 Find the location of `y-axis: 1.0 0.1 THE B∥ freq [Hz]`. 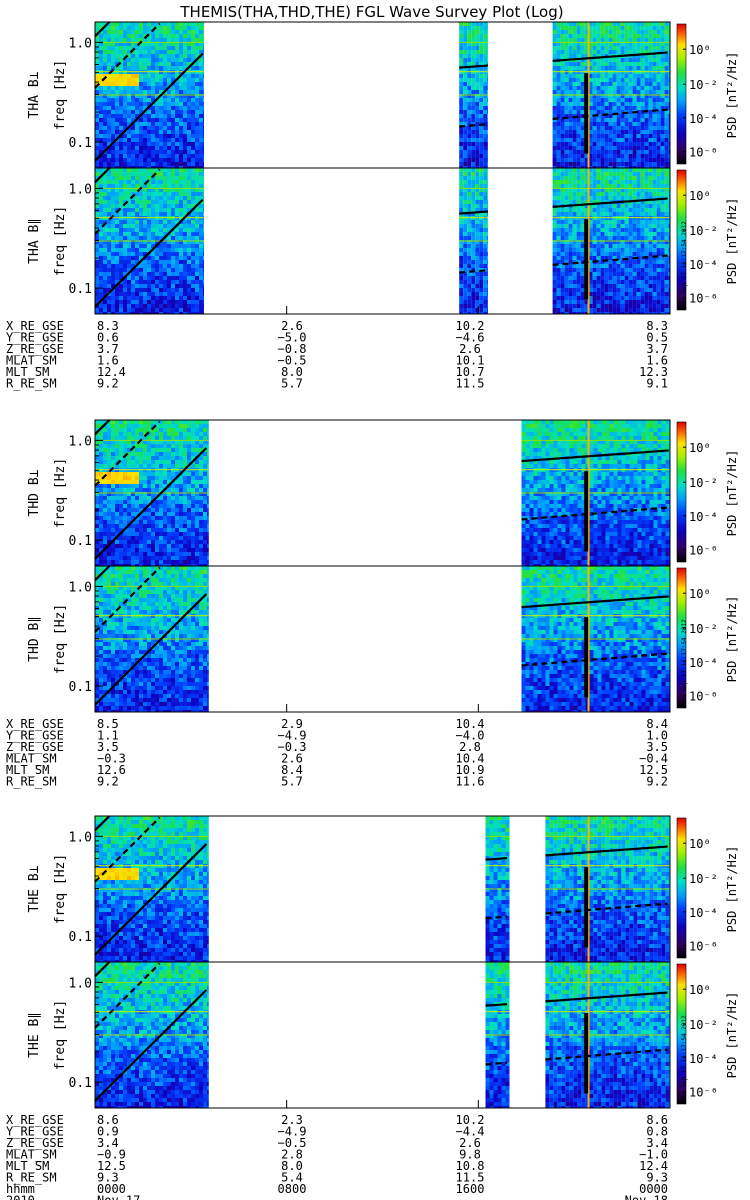

y-axis: 1.0 0.1 THE B∥ freq [Hz] is located at coordinates (65, 1033).